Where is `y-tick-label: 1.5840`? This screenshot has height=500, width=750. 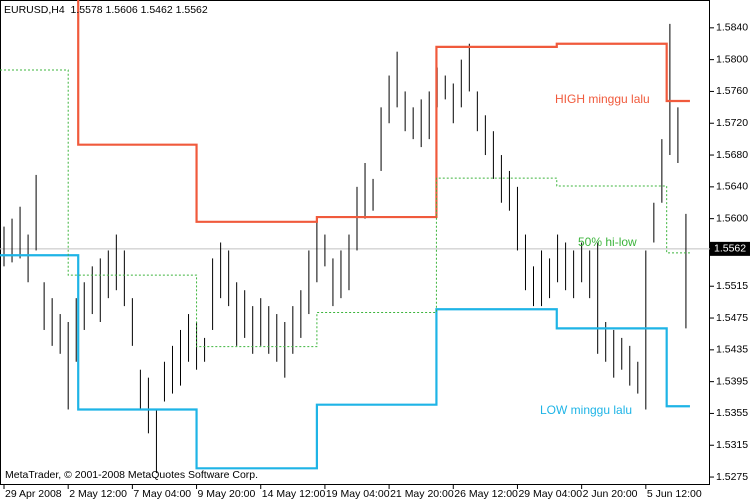
y-tick-label: 1.5840 is located at coordinates (732, 28).